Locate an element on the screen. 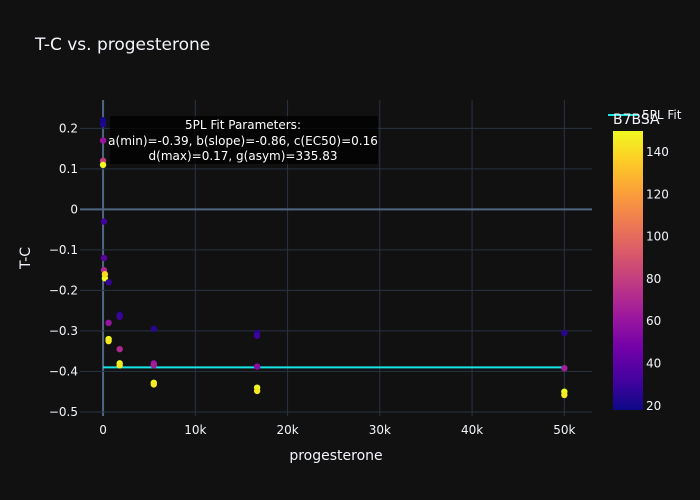 Image resolution: width=700 pixels, height=500 pixels. colorbar-gradient is located at coordinates (628, 270).